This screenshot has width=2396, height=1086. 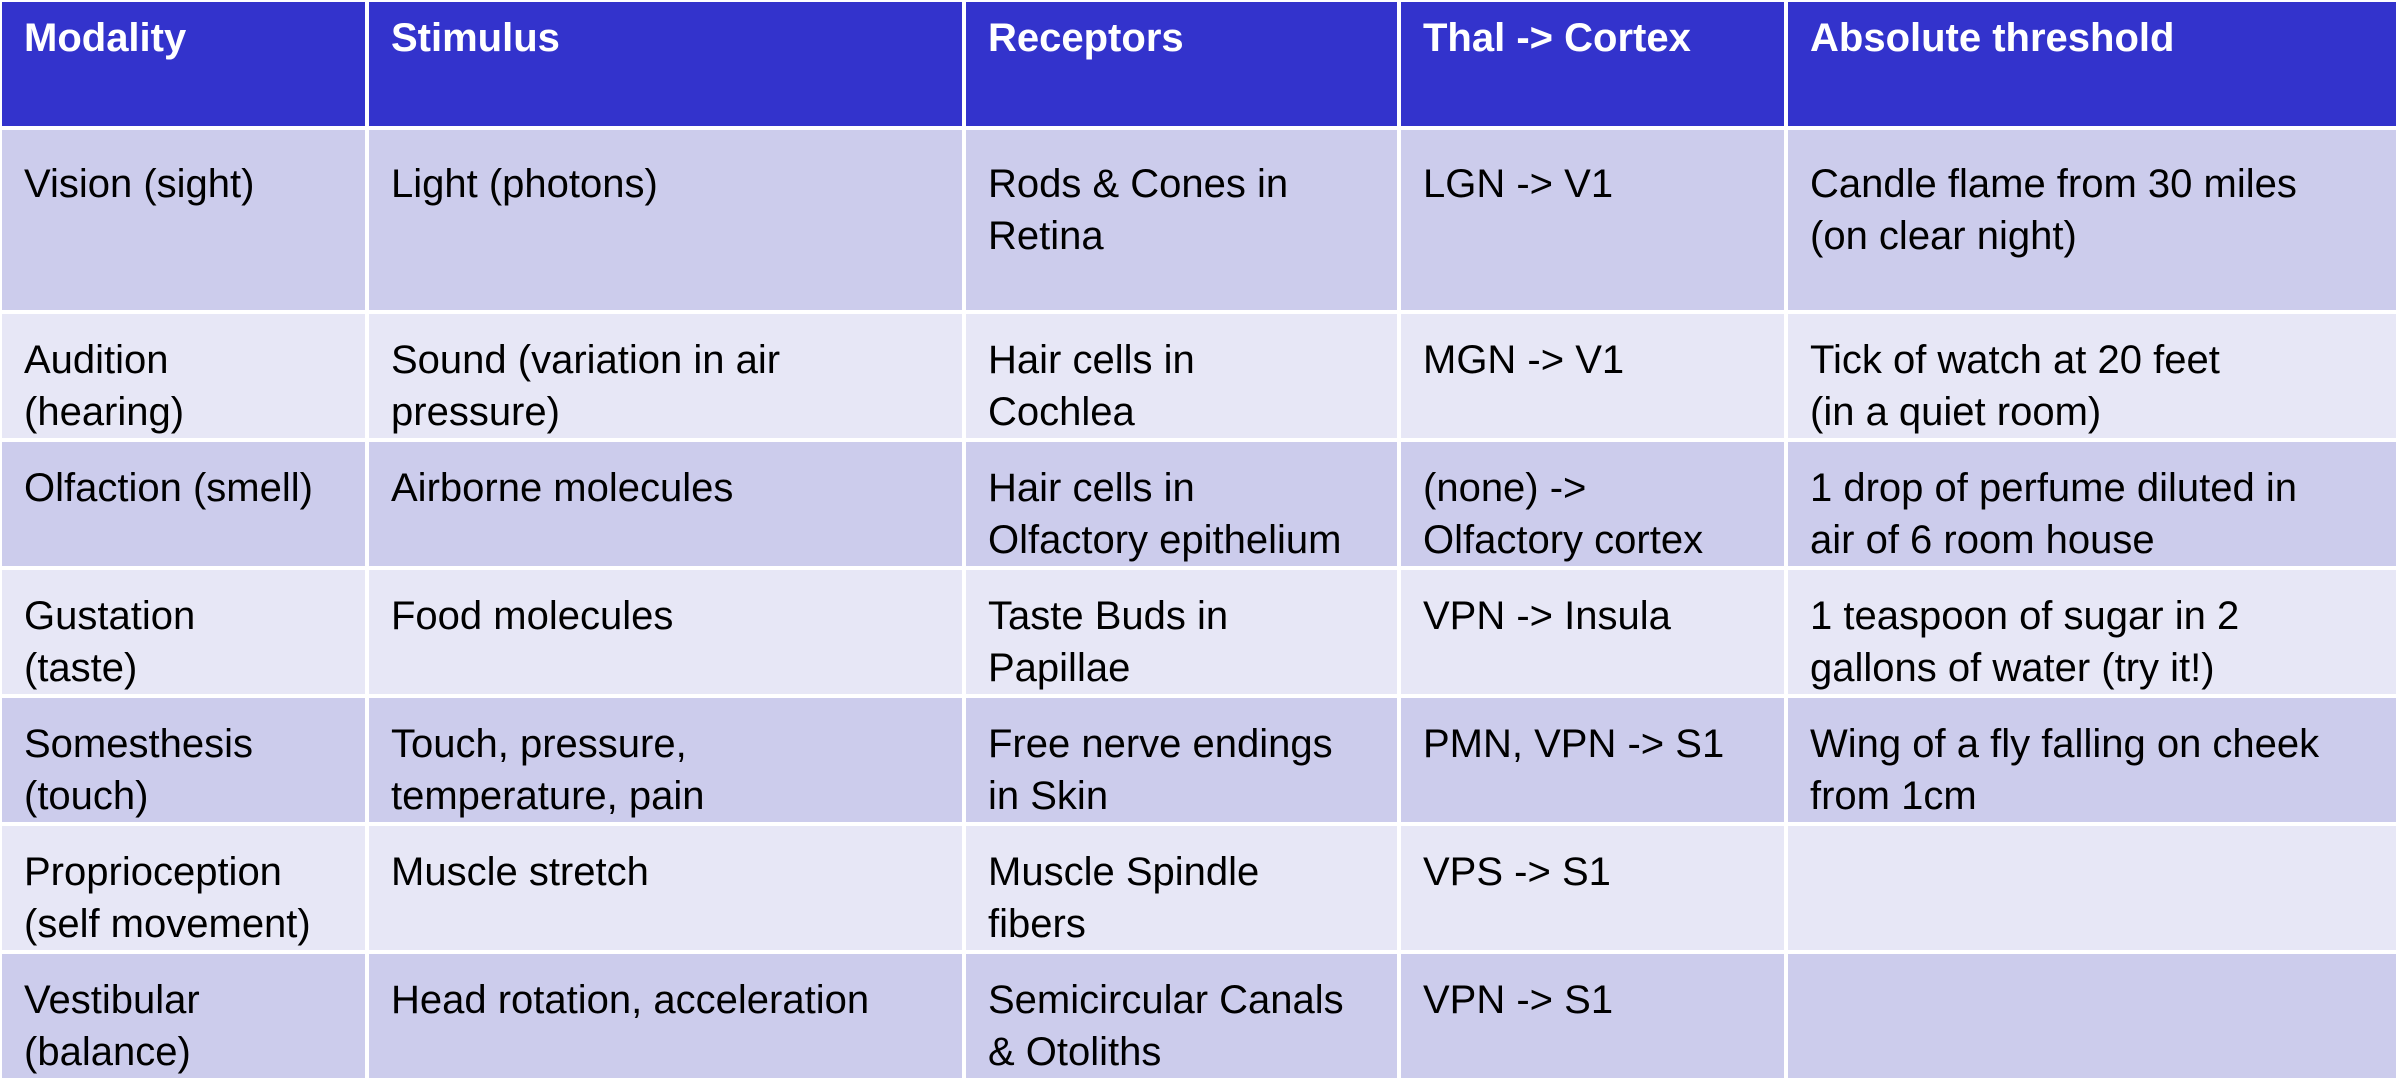 What do you see at coordinates (1893, 796) in the screenshot?
I see `cell-text-line: from 1cm` at bounding box center [1893, 796].